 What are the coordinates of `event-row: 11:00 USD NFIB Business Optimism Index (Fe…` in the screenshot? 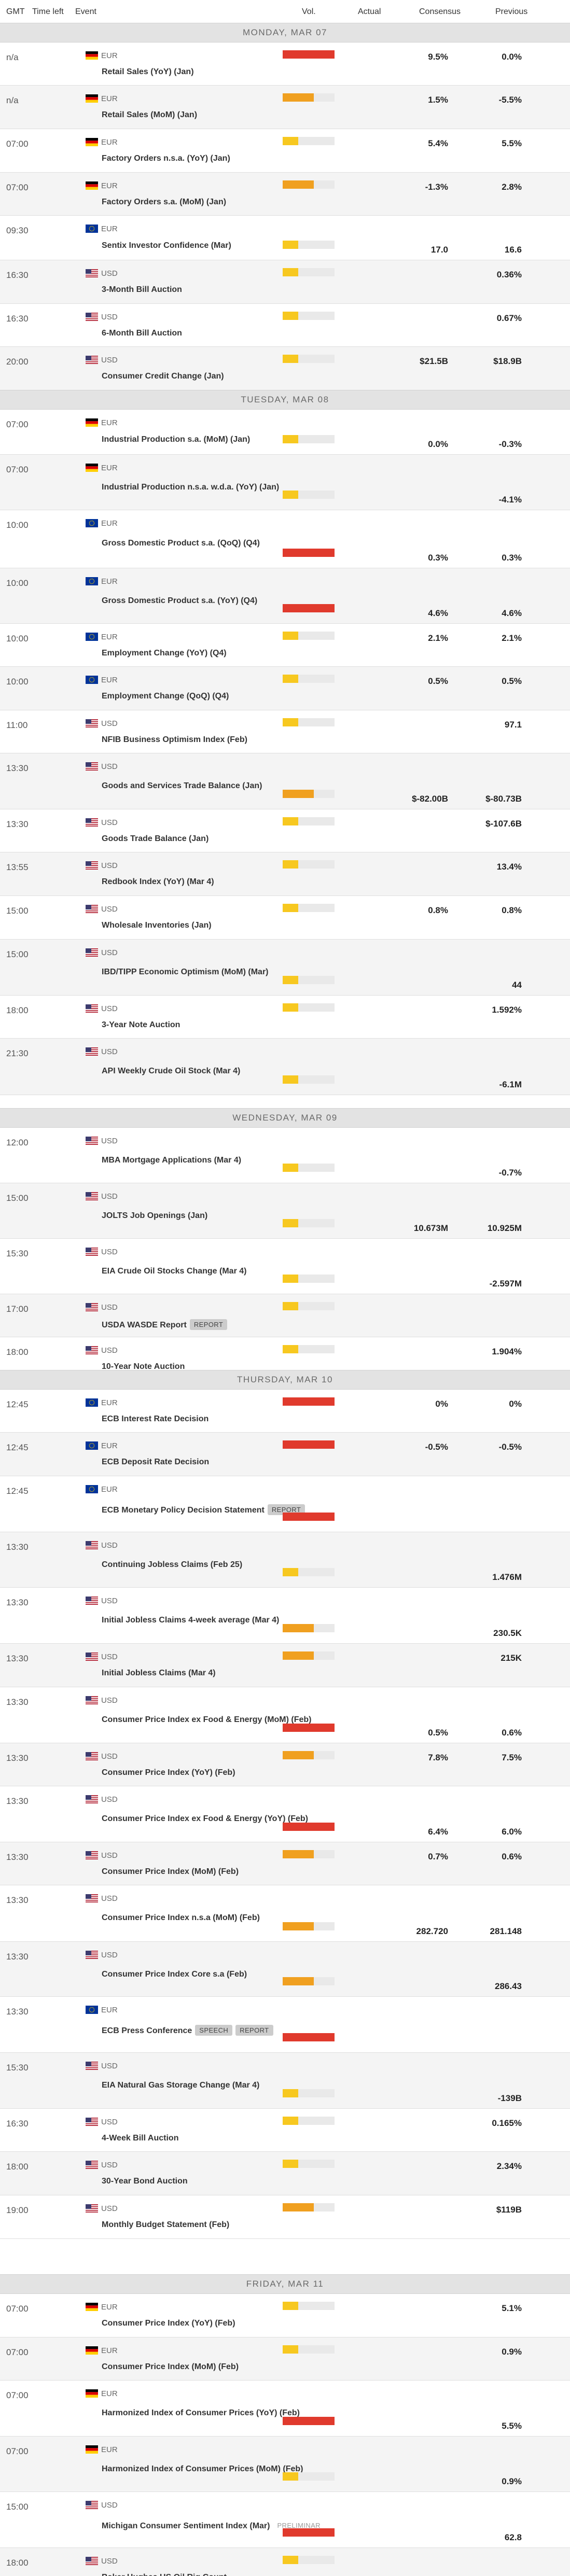 It's located at (285, 731).